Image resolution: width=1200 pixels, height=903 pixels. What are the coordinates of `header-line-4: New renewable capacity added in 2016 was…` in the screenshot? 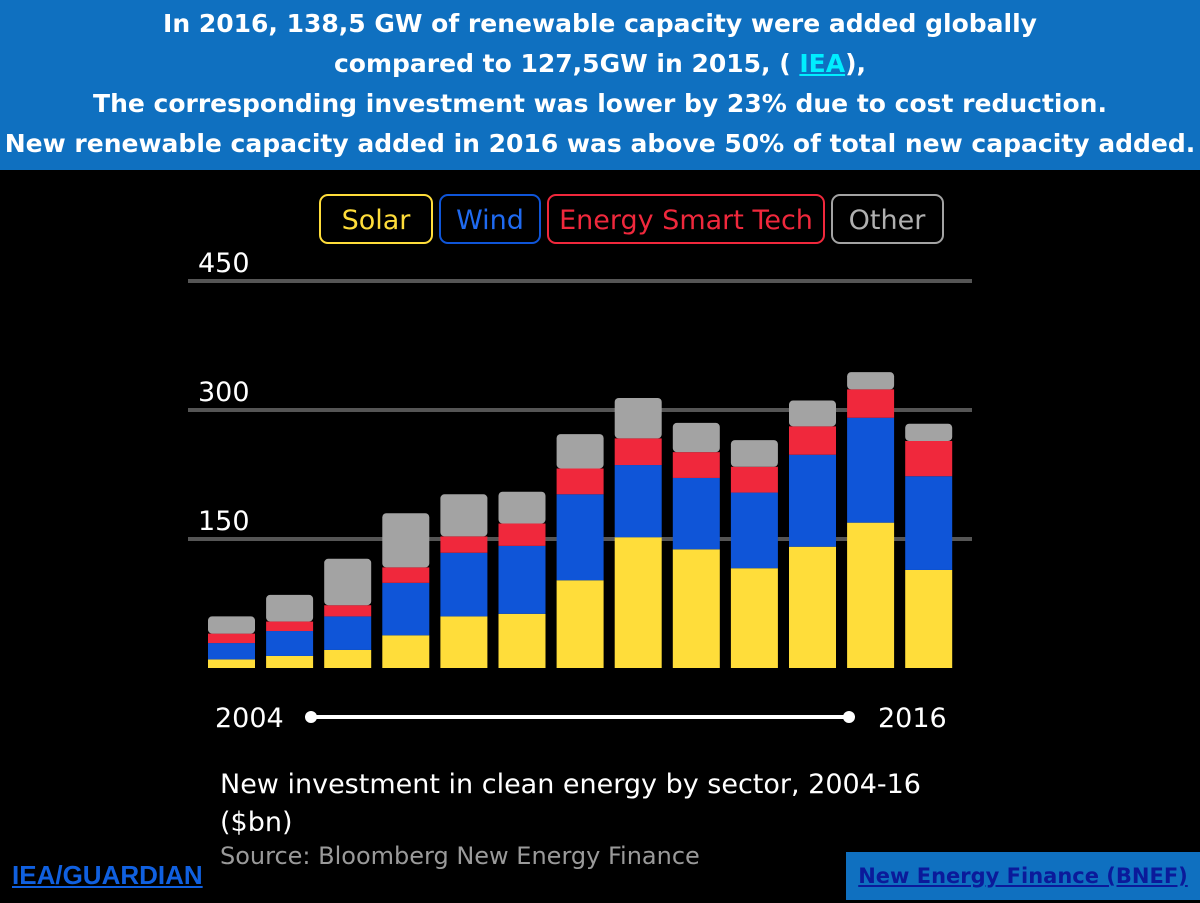 It's located at (600, 143).